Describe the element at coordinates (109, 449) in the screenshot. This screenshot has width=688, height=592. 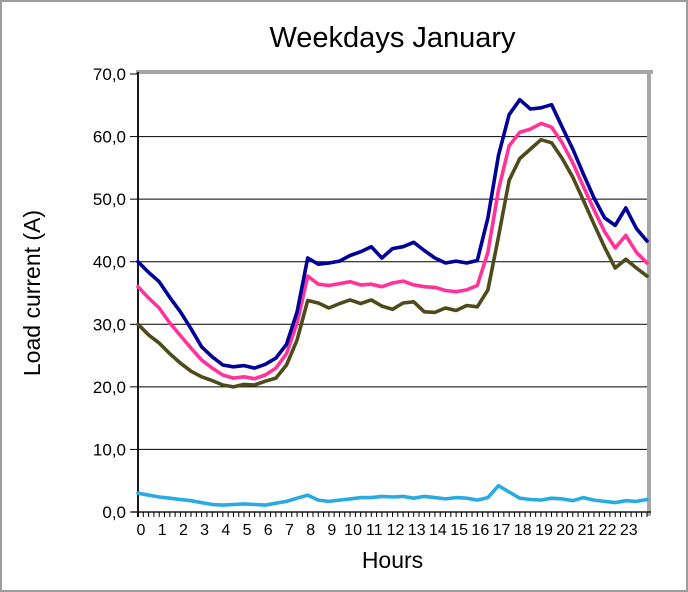
I see `y-tick-label: 10,0` at that location.